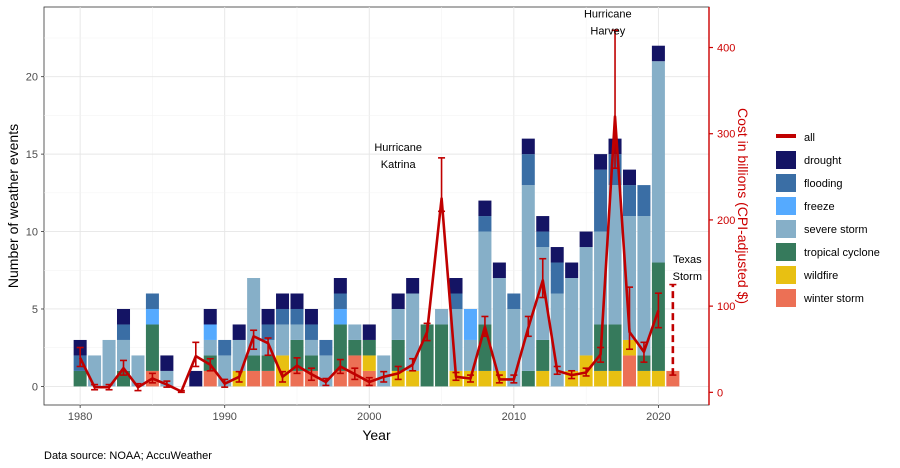  I want to click on y2-tick-label-0: 0, so click(720, 393).